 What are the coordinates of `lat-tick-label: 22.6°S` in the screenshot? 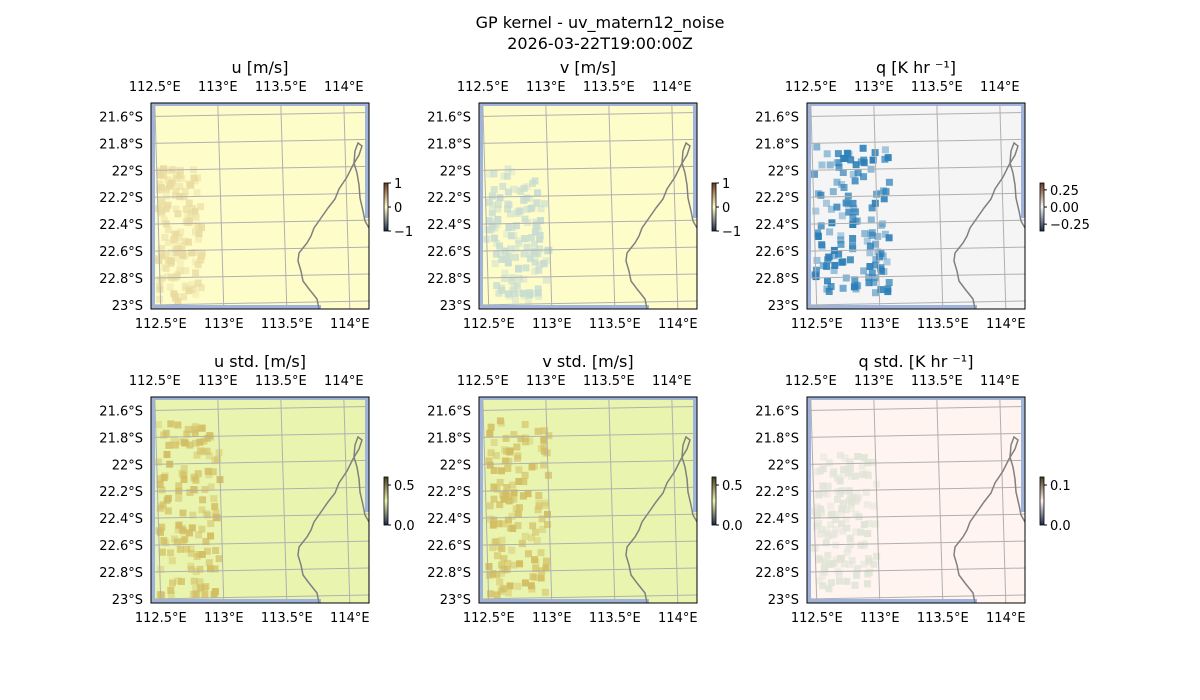 It's located at (777, 546).